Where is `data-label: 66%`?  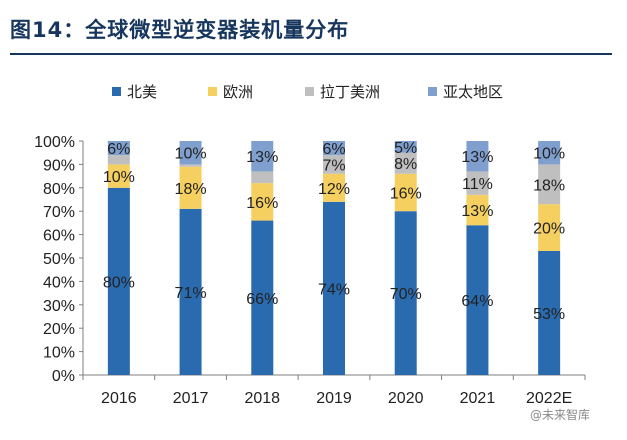
data-label: 66% is located at coordinates (262, 299).